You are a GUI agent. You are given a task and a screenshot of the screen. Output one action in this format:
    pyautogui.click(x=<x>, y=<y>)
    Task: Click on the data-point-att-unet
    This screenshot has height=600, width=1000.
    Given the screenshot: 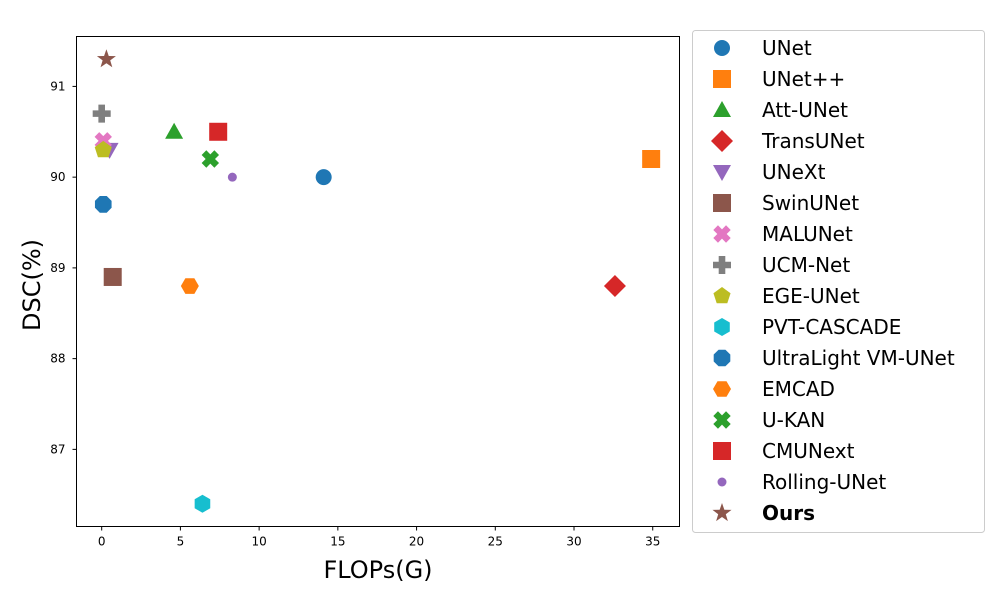 What is the action you would take?
    pyautogui.click(x=174, y=130)
    